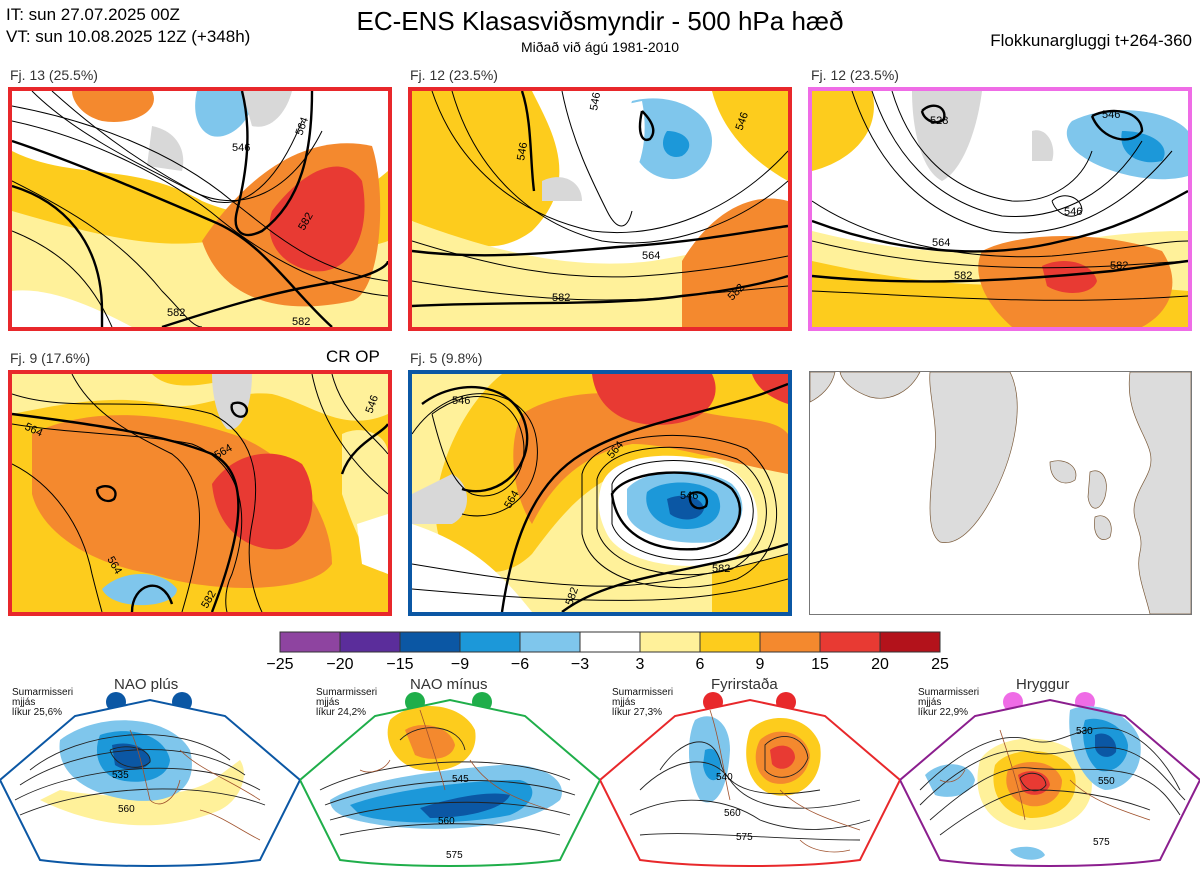  What do you see at coordinates (43, 702) in the screenshot?
I see `regime-1-note: Sumarmisseri mjjás líkur 25,6%` at bounding box center [43, 702].